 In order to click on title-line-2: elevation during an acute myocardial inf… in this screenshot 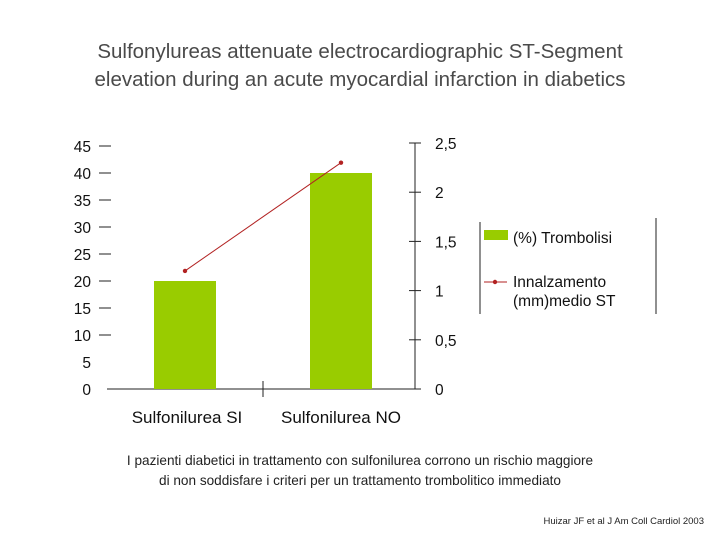, I will do `click(360, 79)`.